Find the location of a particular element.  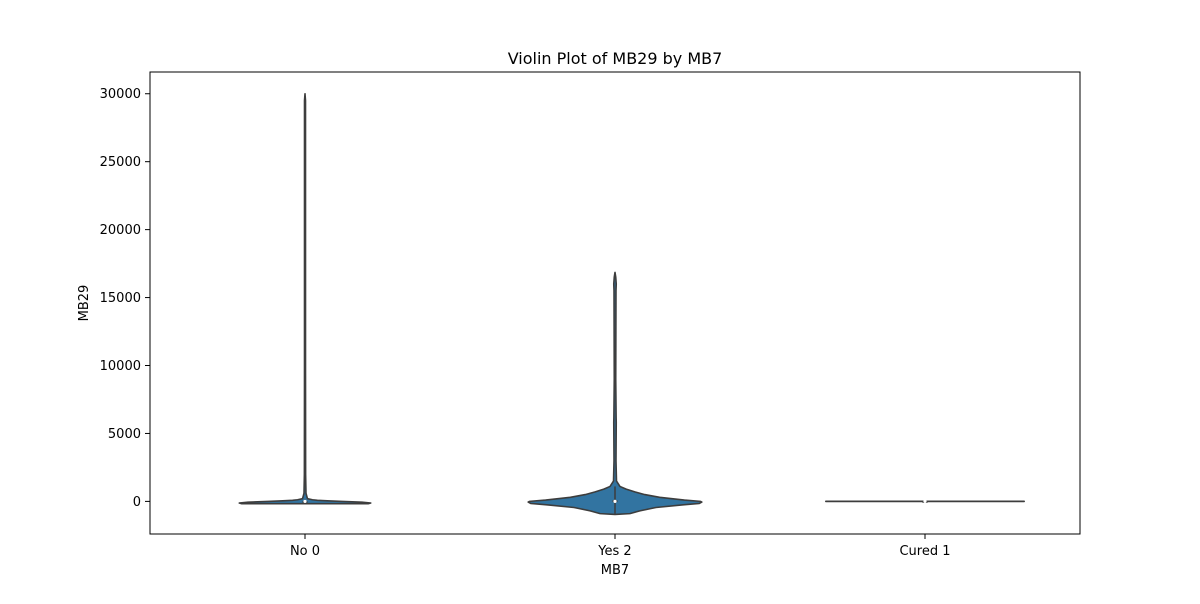

y-tick-label: 0 is located at coordinates (137, 502).